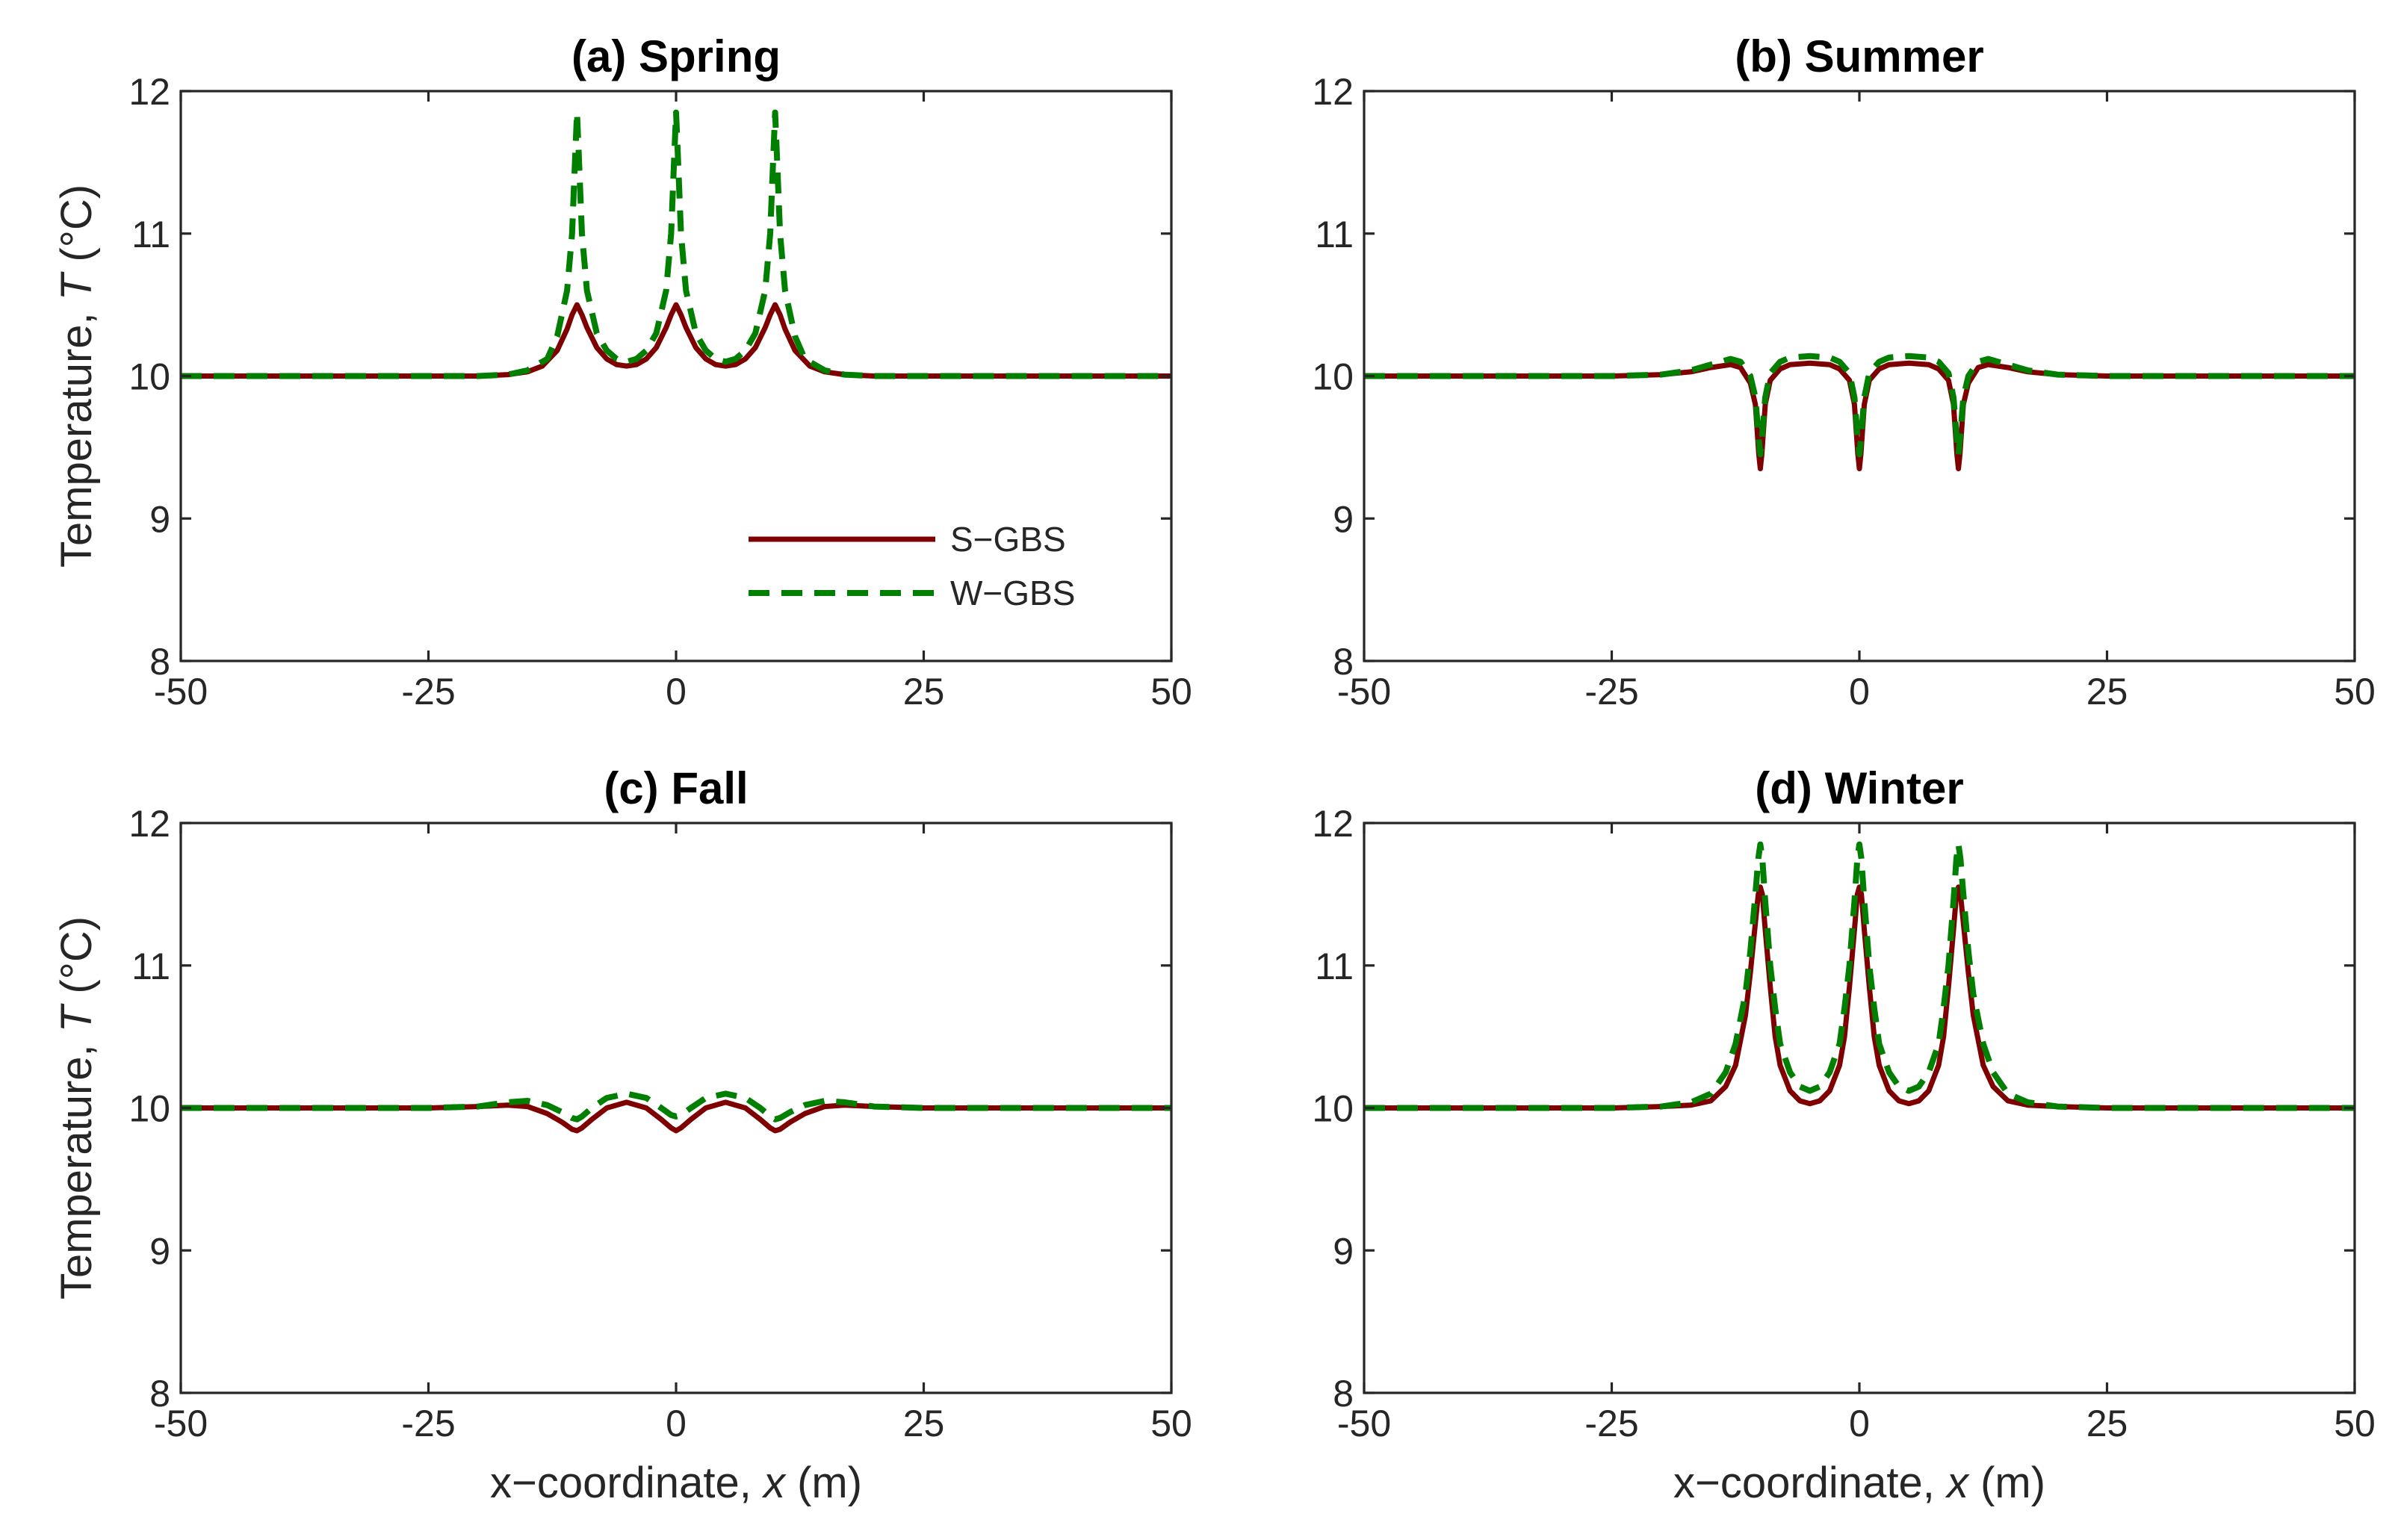  Describe the element at coordinates (1859, 56) in the screenshot. I see `panel-title-b: (b) Summer` at that location.